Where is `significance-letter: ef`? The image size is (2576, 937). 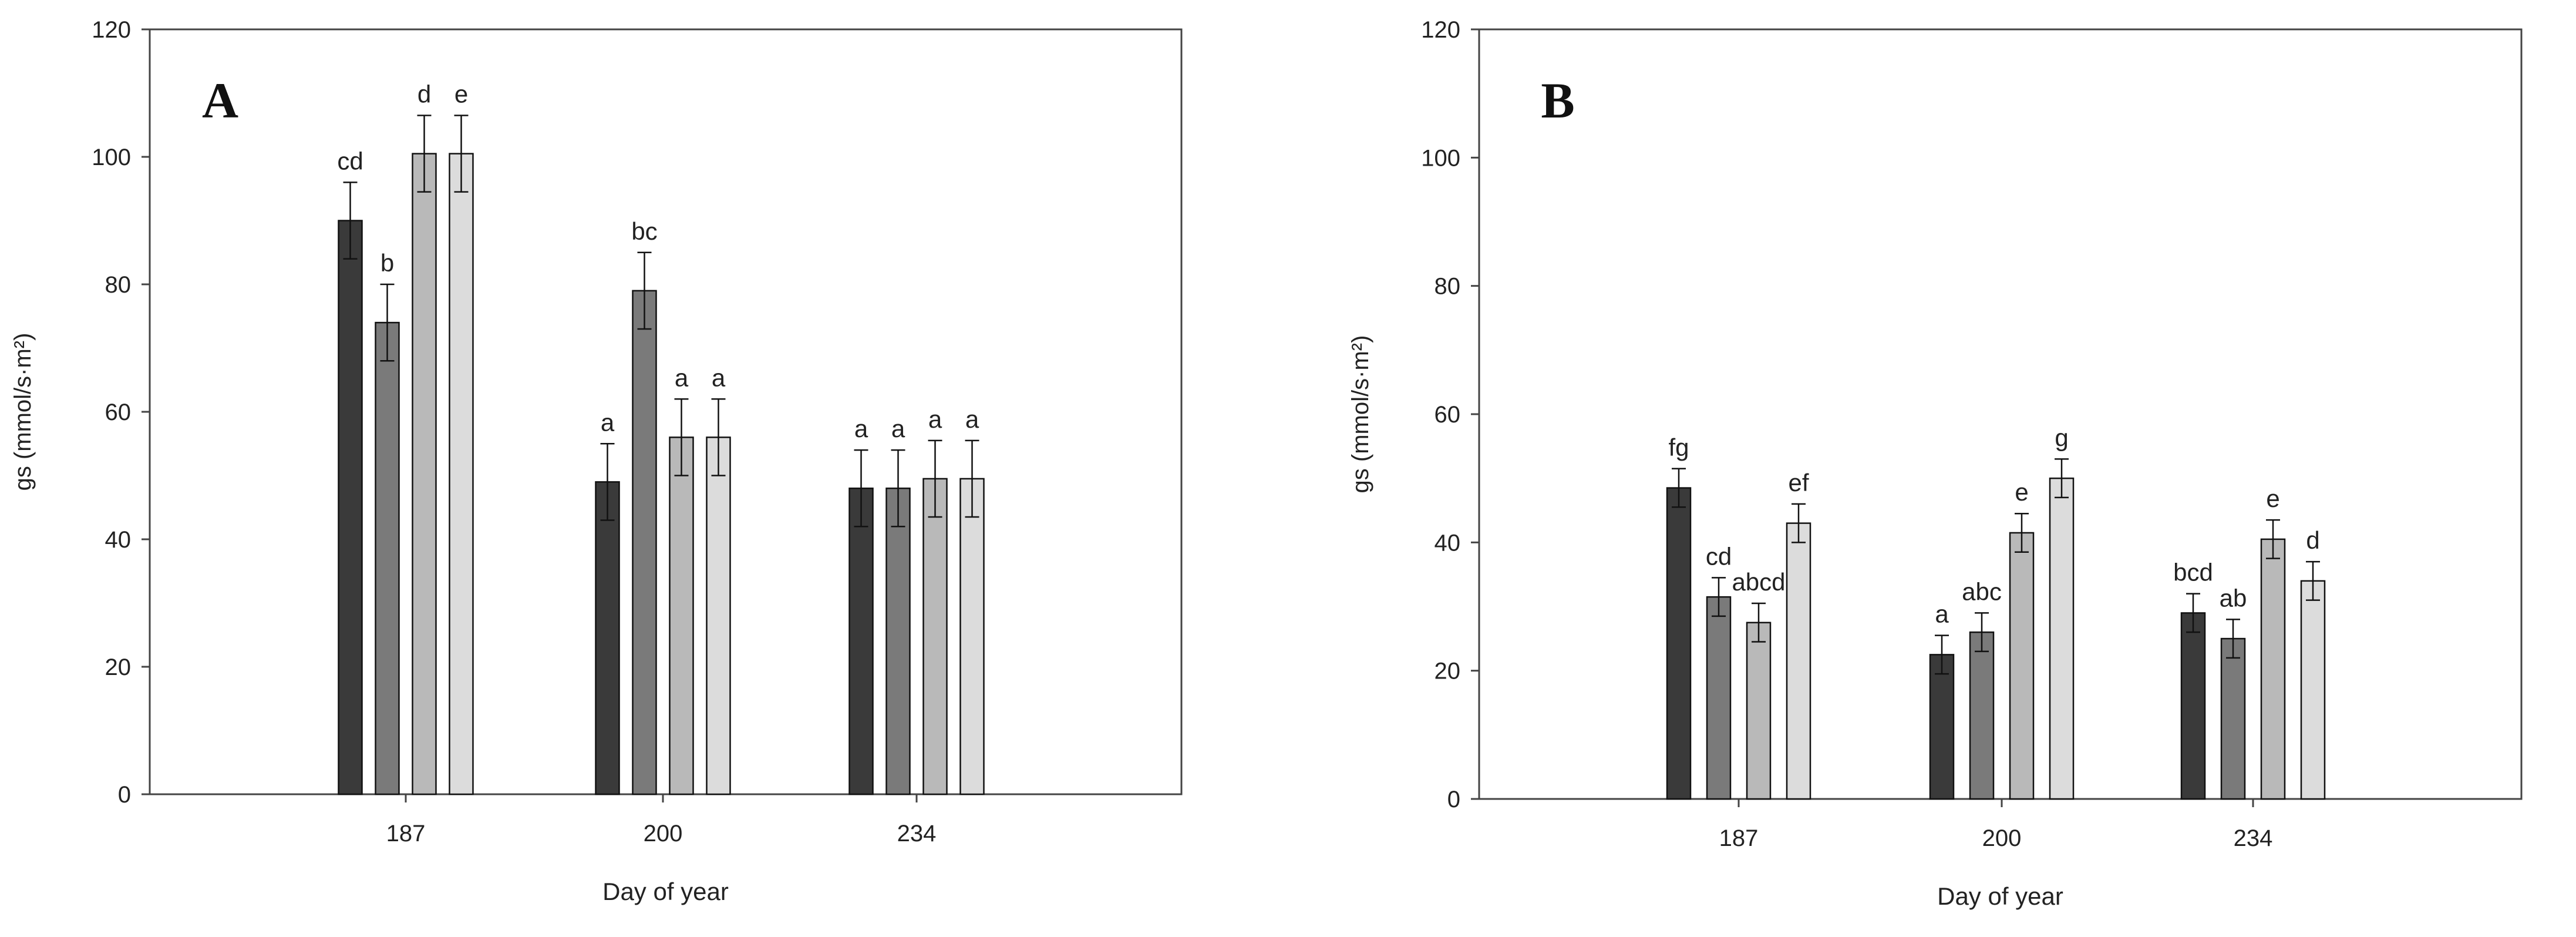
significance-letter: ef is located at coordinates (1798, 483).